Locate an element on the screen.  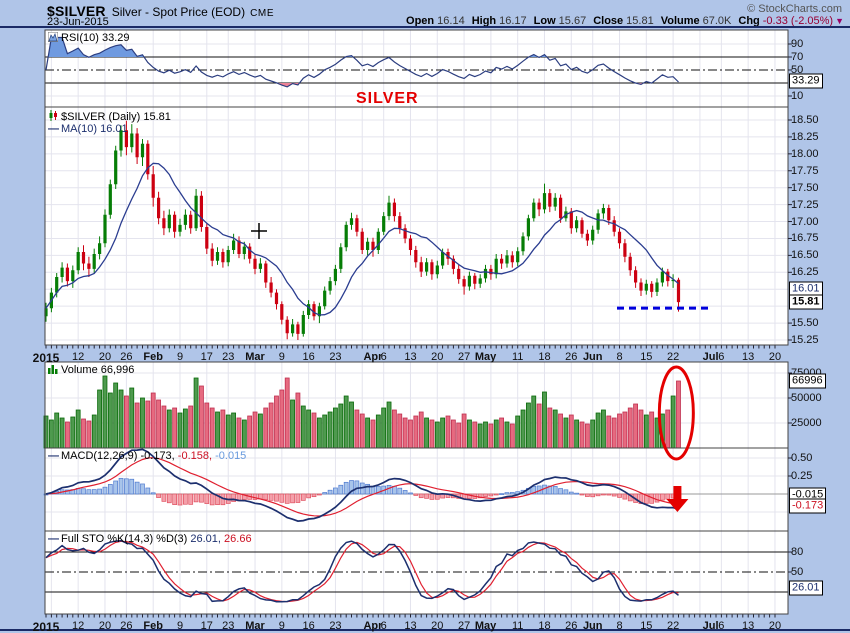
y-axis-label: 17.75 is located at coordinates (805, 170).